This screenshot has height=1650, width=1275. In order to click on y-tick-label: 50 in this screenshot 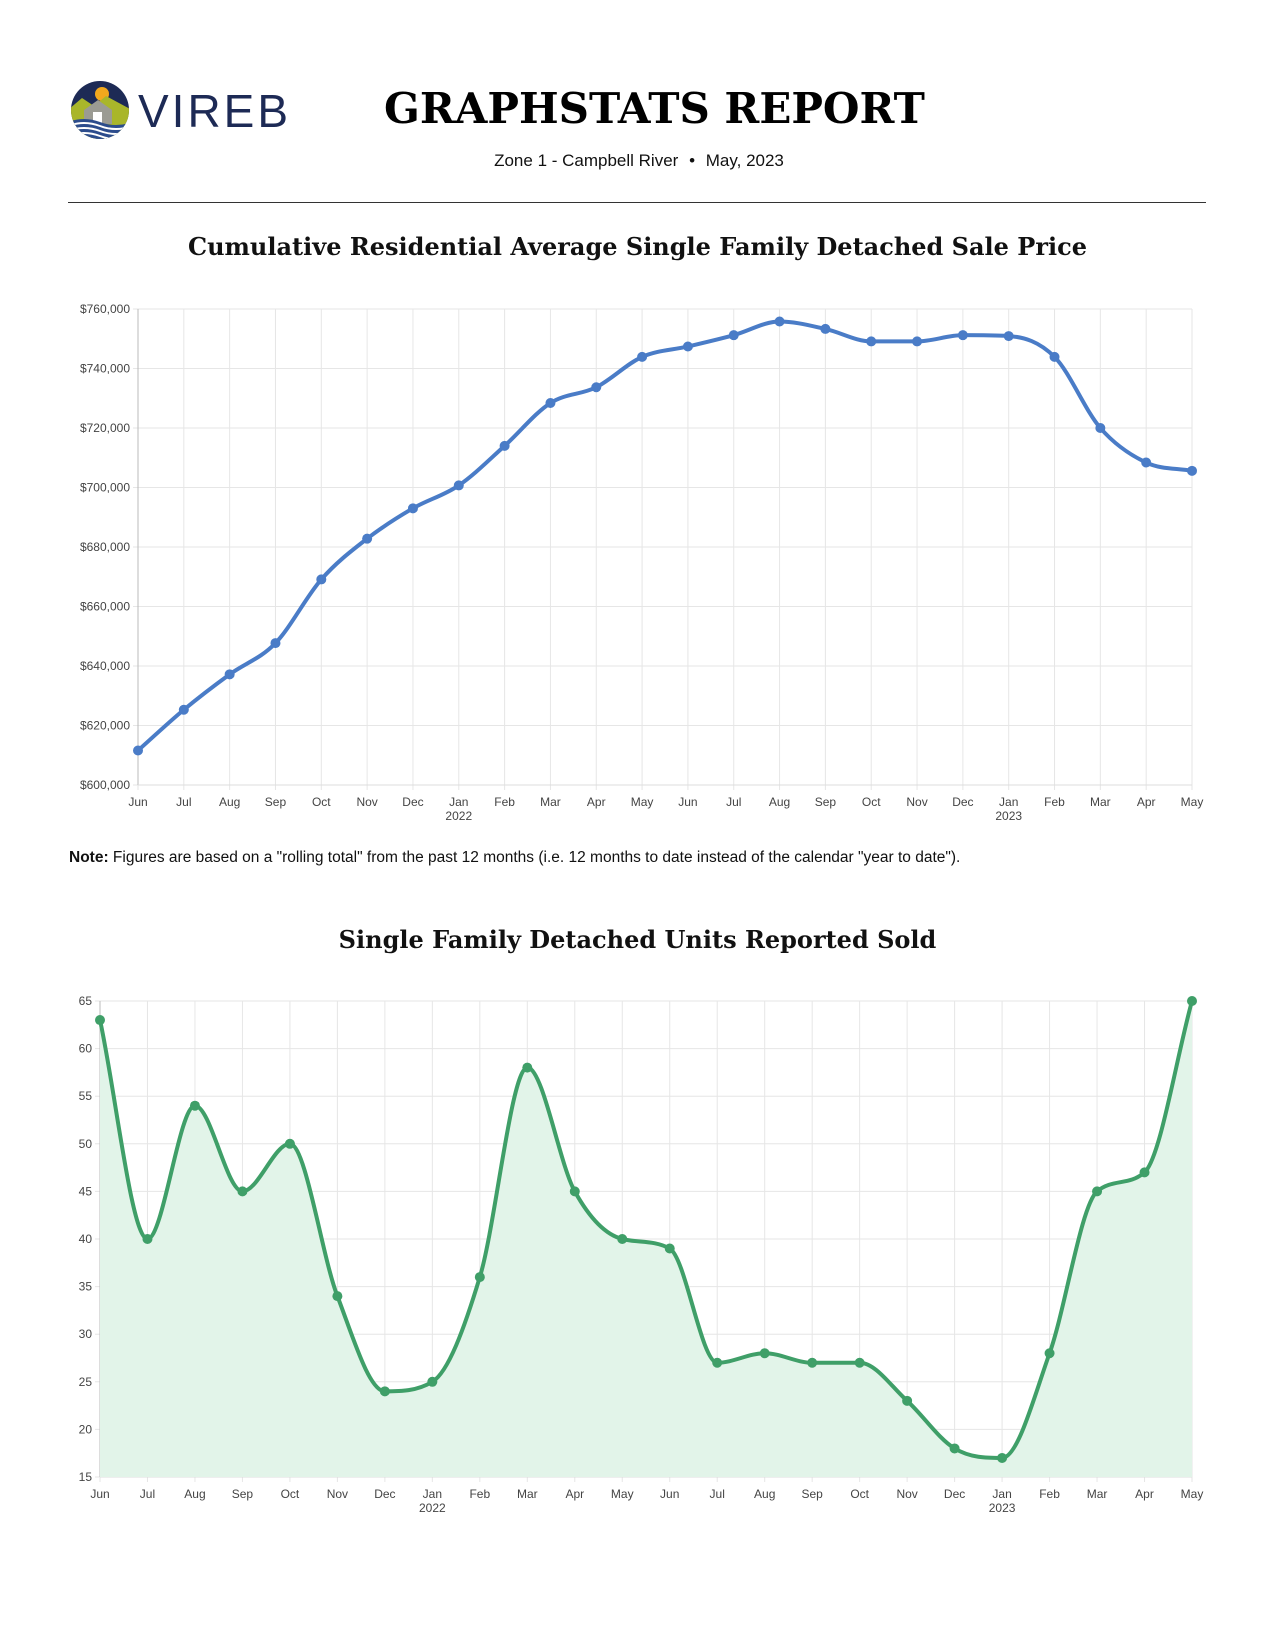, I will do `click(86, 1144)`.